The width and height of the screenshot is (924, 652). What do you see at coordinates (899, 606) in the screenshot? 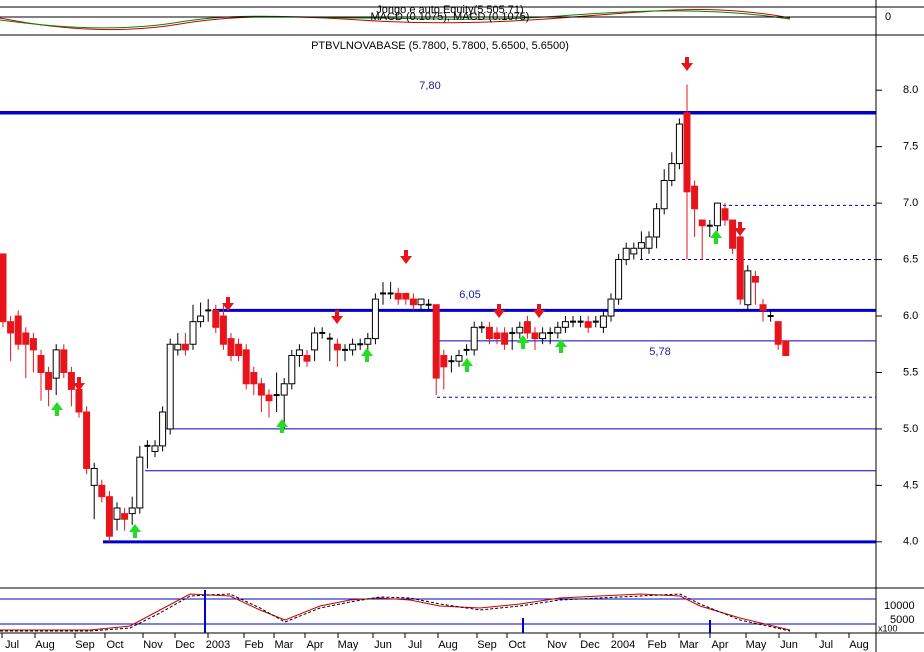
I see `volume-label: 10000` at bounding box center [899, 606].